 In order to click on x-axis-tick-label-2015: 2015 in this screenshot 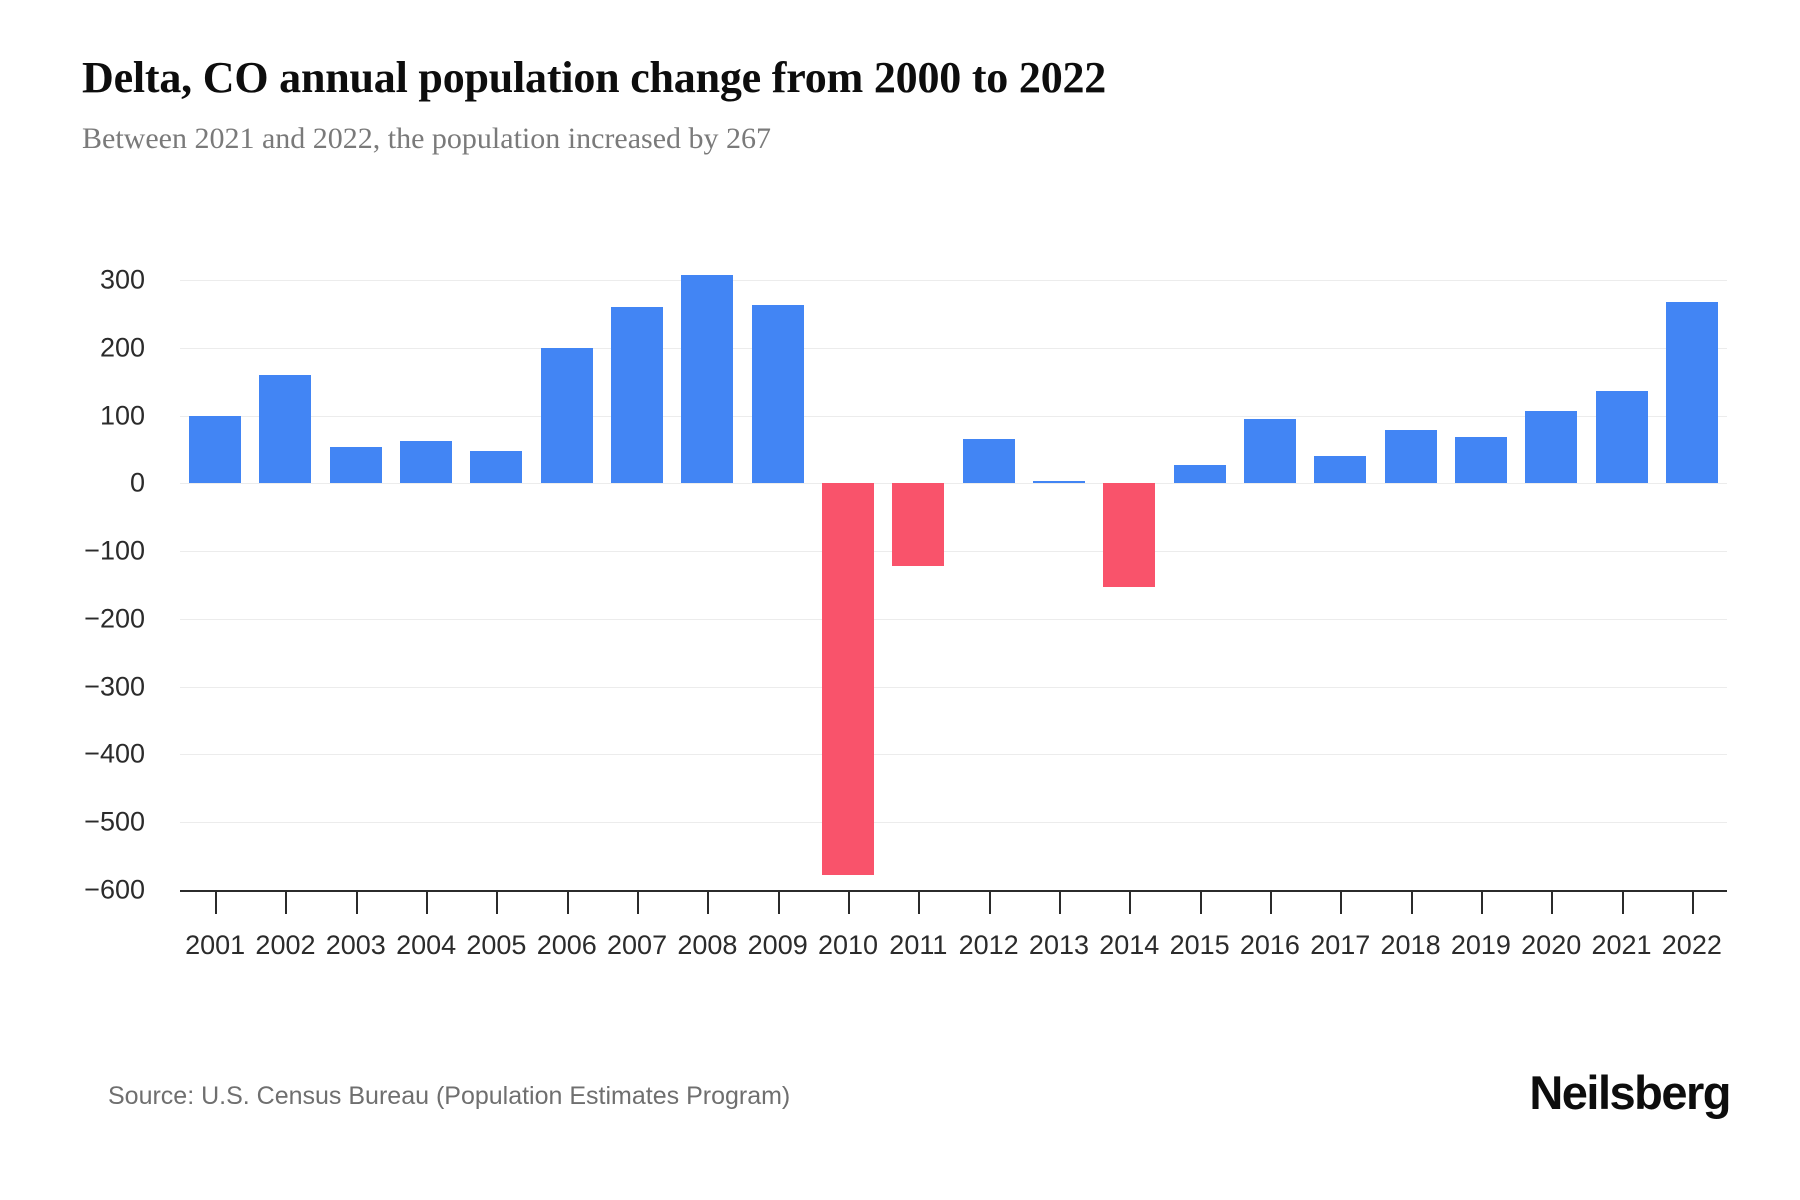, I will do `click(1199, 945)`.